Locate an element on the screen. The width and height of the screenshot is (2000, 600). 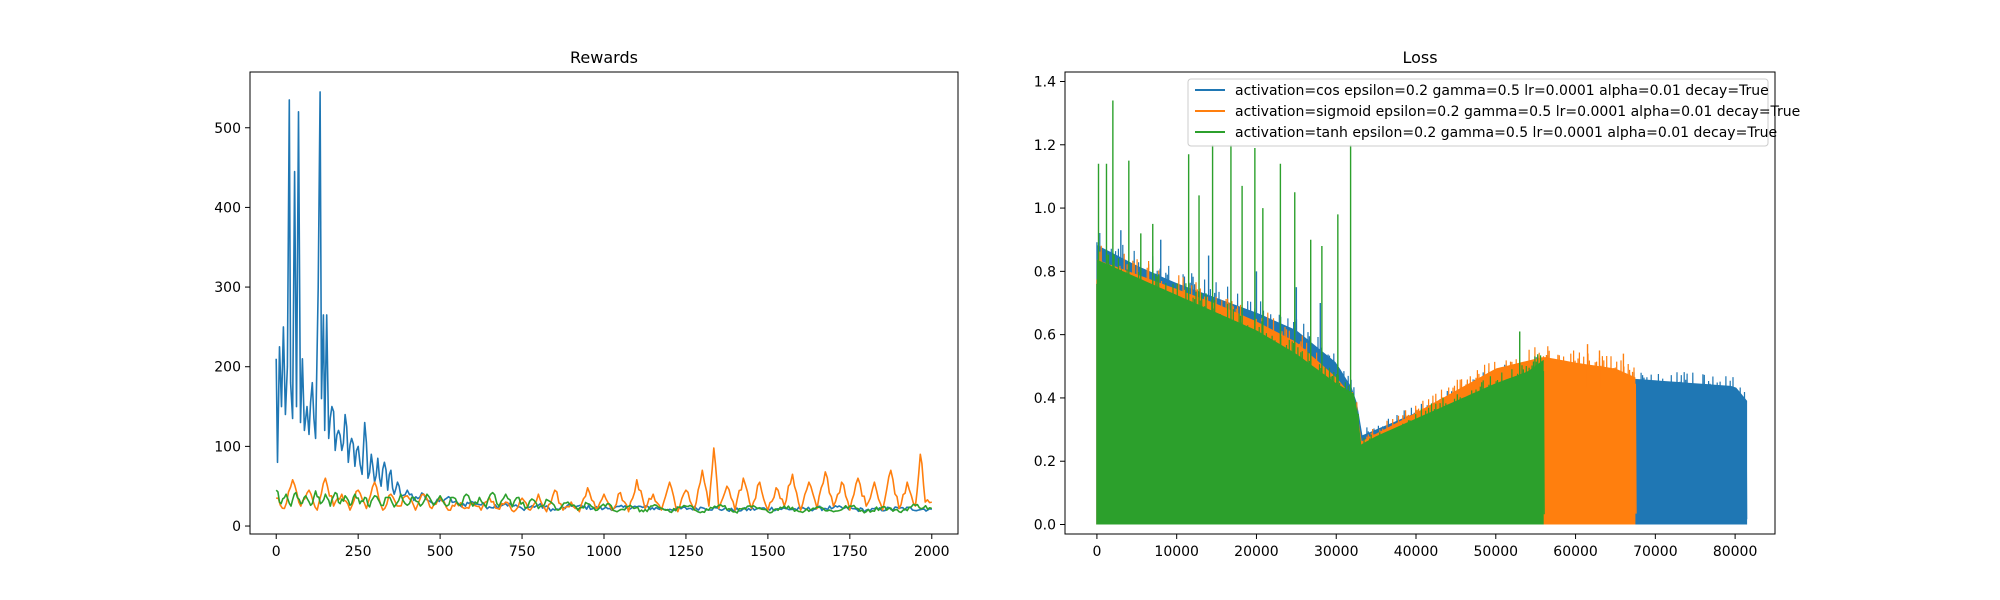
y-tick-label: 0.6 is located at coordinates (1045, 336).